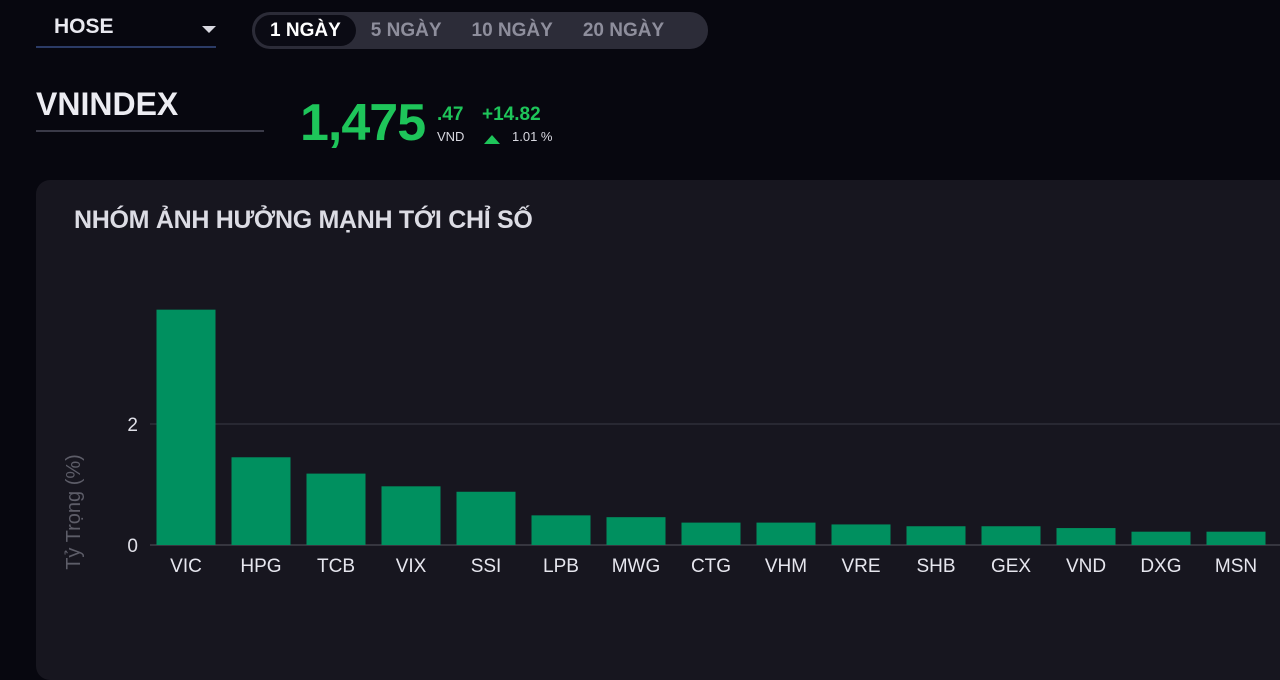 The height and width of the screenshot is (680, 1280). Describe the element at coordinates (512, 30) in the screenshot. I see `tab-10-days: 10 NGÀY` at that location.